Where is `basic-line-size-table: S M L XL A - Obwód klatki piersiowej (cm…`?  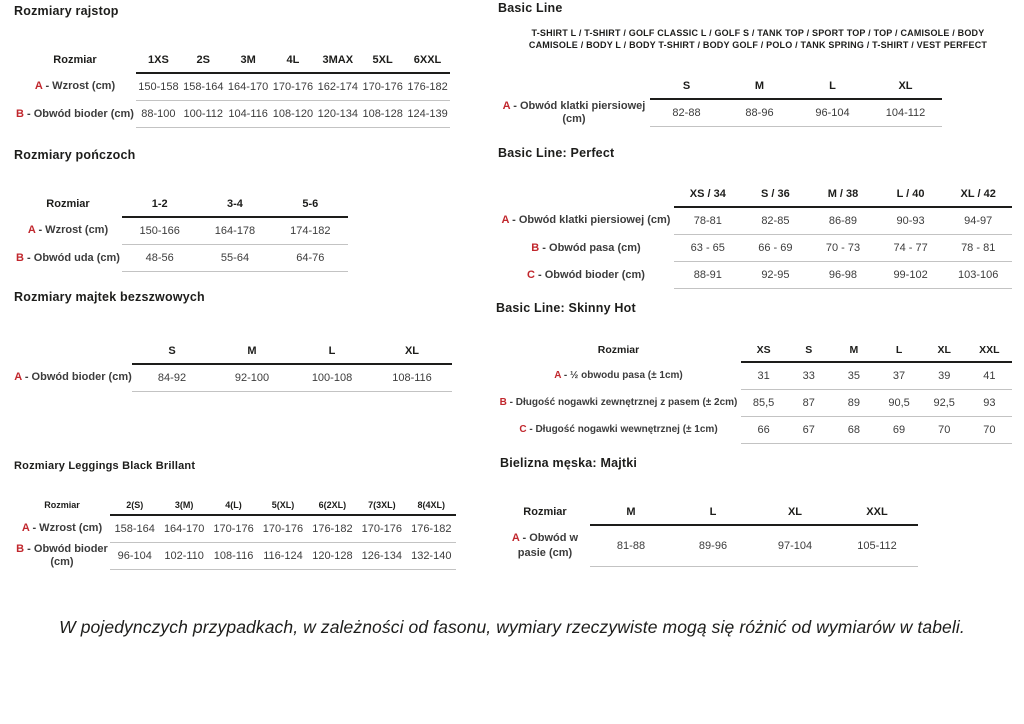
basic-line-size-table: S M L XL A - Obwód klatki piersiowej (cm… is located at coordinates (720, 101).